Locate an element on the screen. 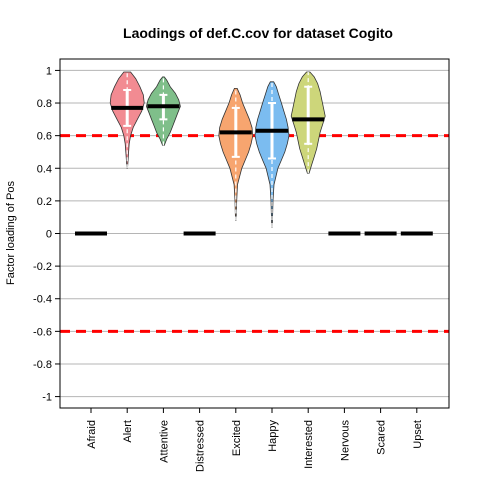 Image resolution: width=480 pixels, height=480 pixels. x-tick-label: Nervous is located at coordinates (345, 440).